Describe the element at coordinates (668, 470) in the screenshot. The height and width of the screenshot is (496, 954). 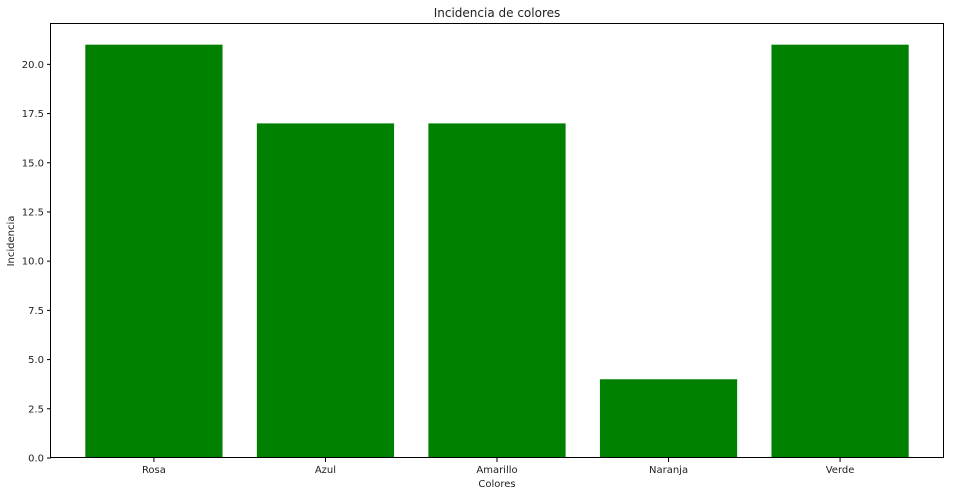
I see `x-tick-label: Naranja` at that location.